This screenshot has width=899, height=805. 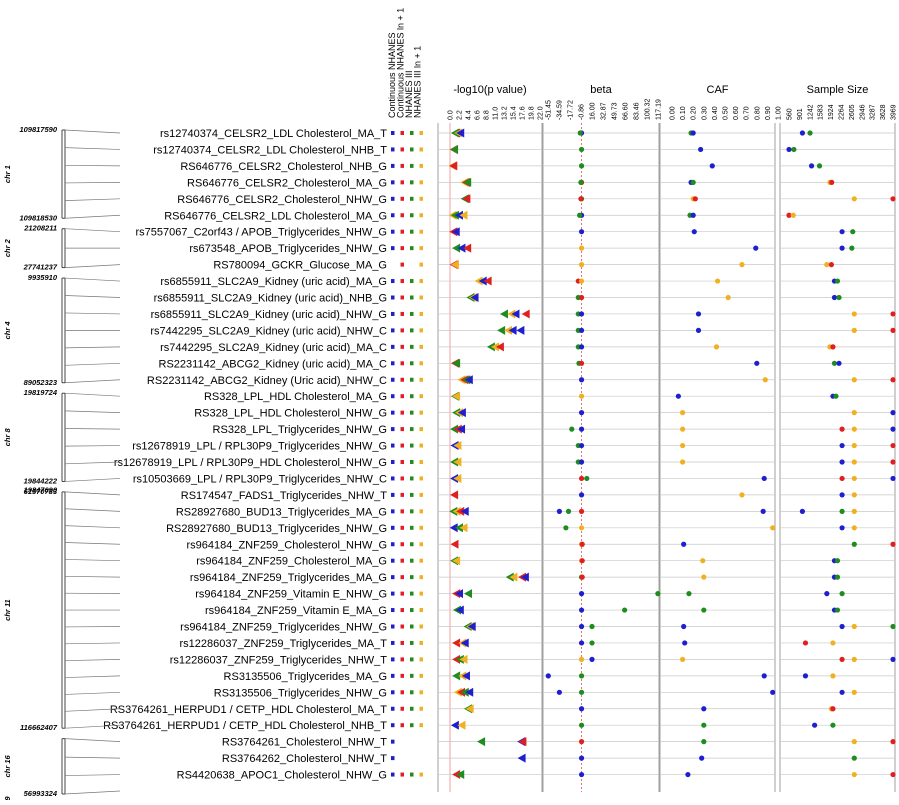 I want to click on tick-label: 0.70, so click(x=747, y=113).